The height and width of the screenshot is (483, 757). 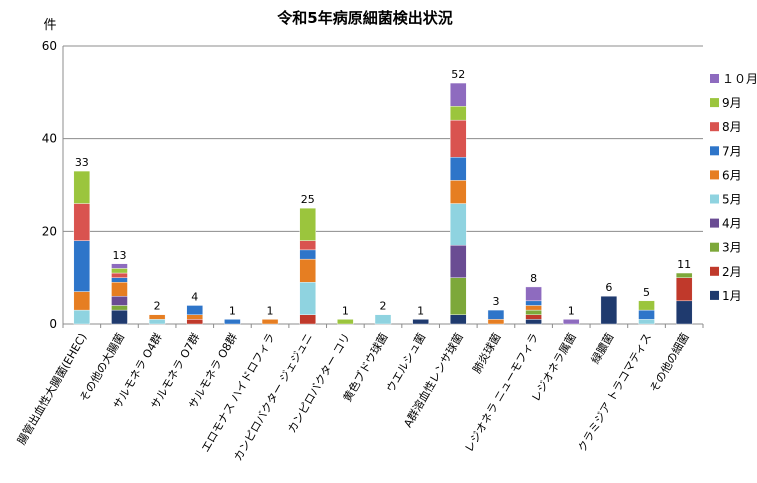 I want to click on x-tick-label: エロモナス ハイドロフィラ, so click(x=238, y=392).